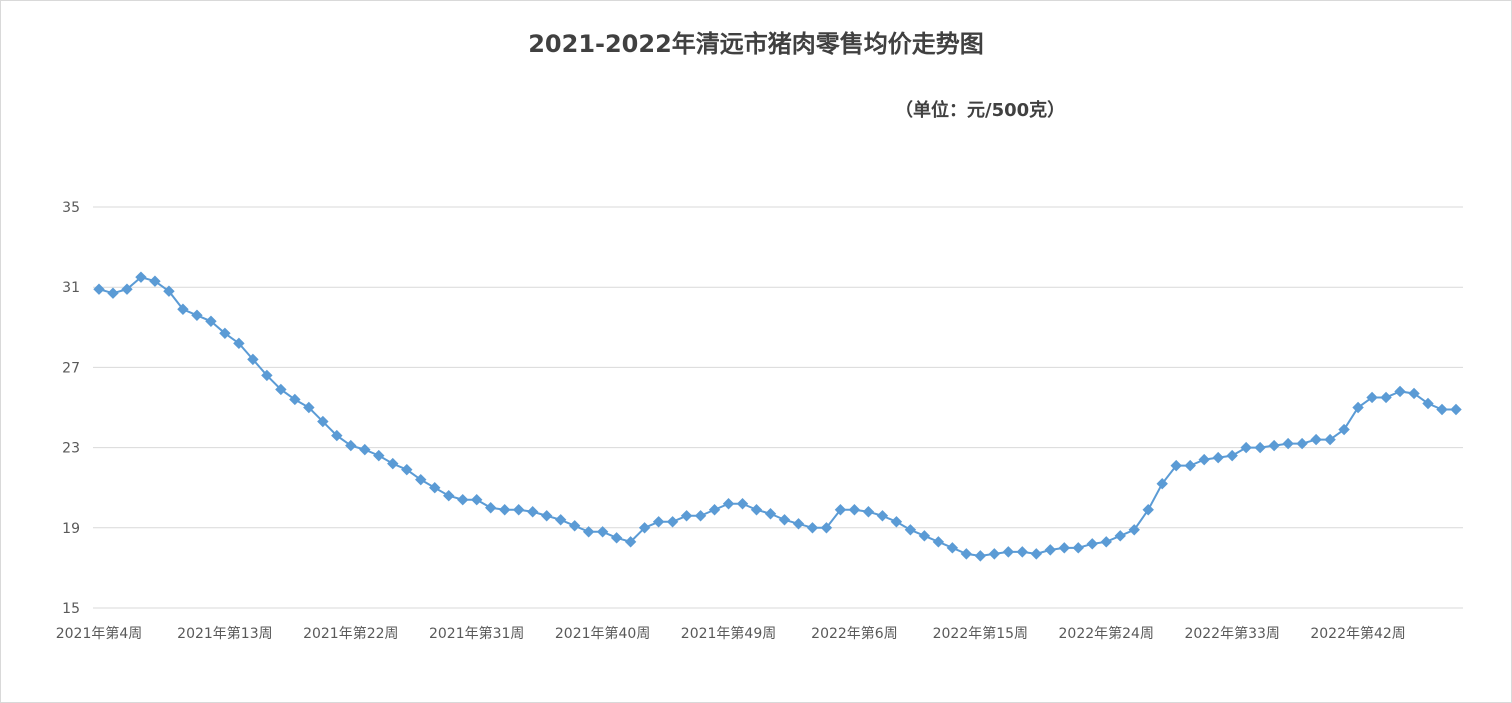 The height and width of the screenshot is (703, 1512). Describe the element at coordinates (1357, 633) in the screenshot. I see `x-tick-label: 2022年第42周` at that location.